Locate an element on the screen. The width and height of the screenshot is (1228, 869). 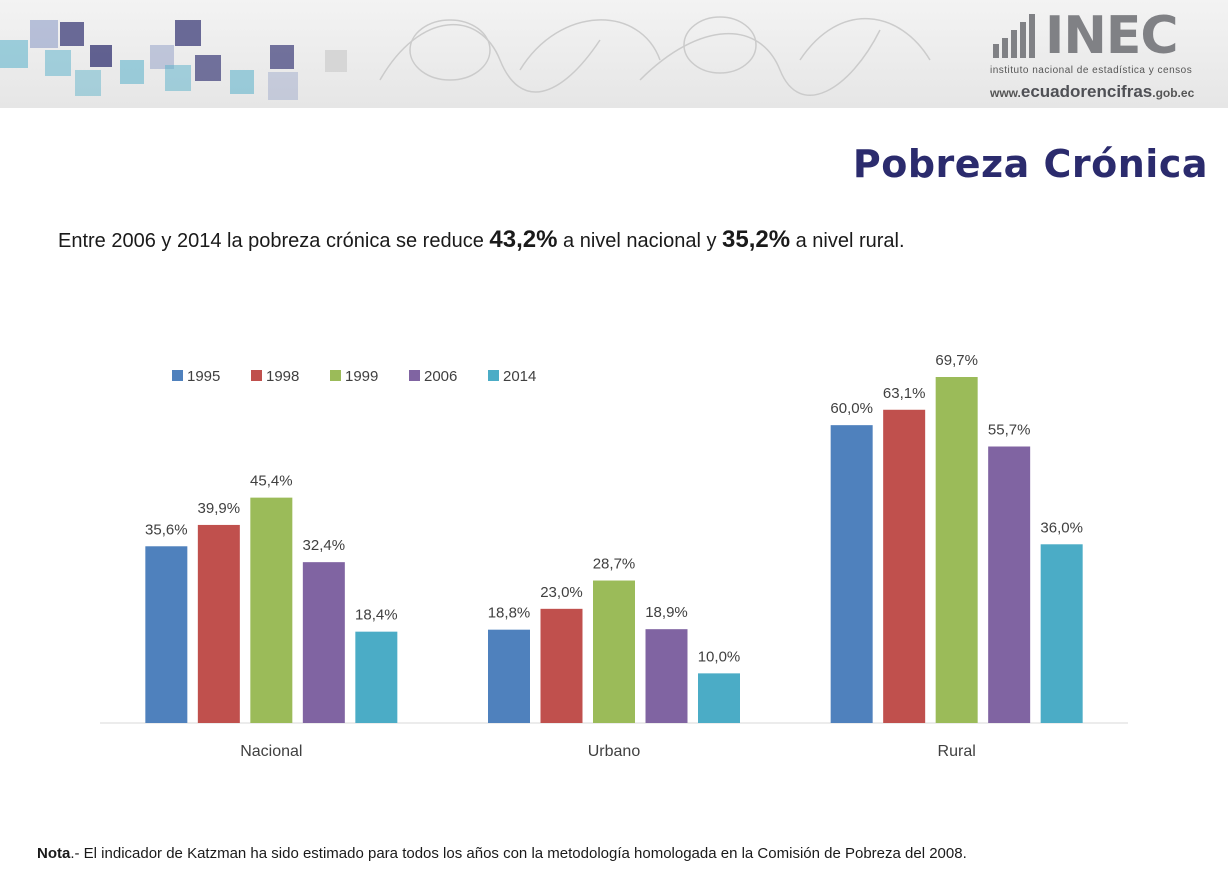
note-label: Nota is located at coordinates (54, 853).